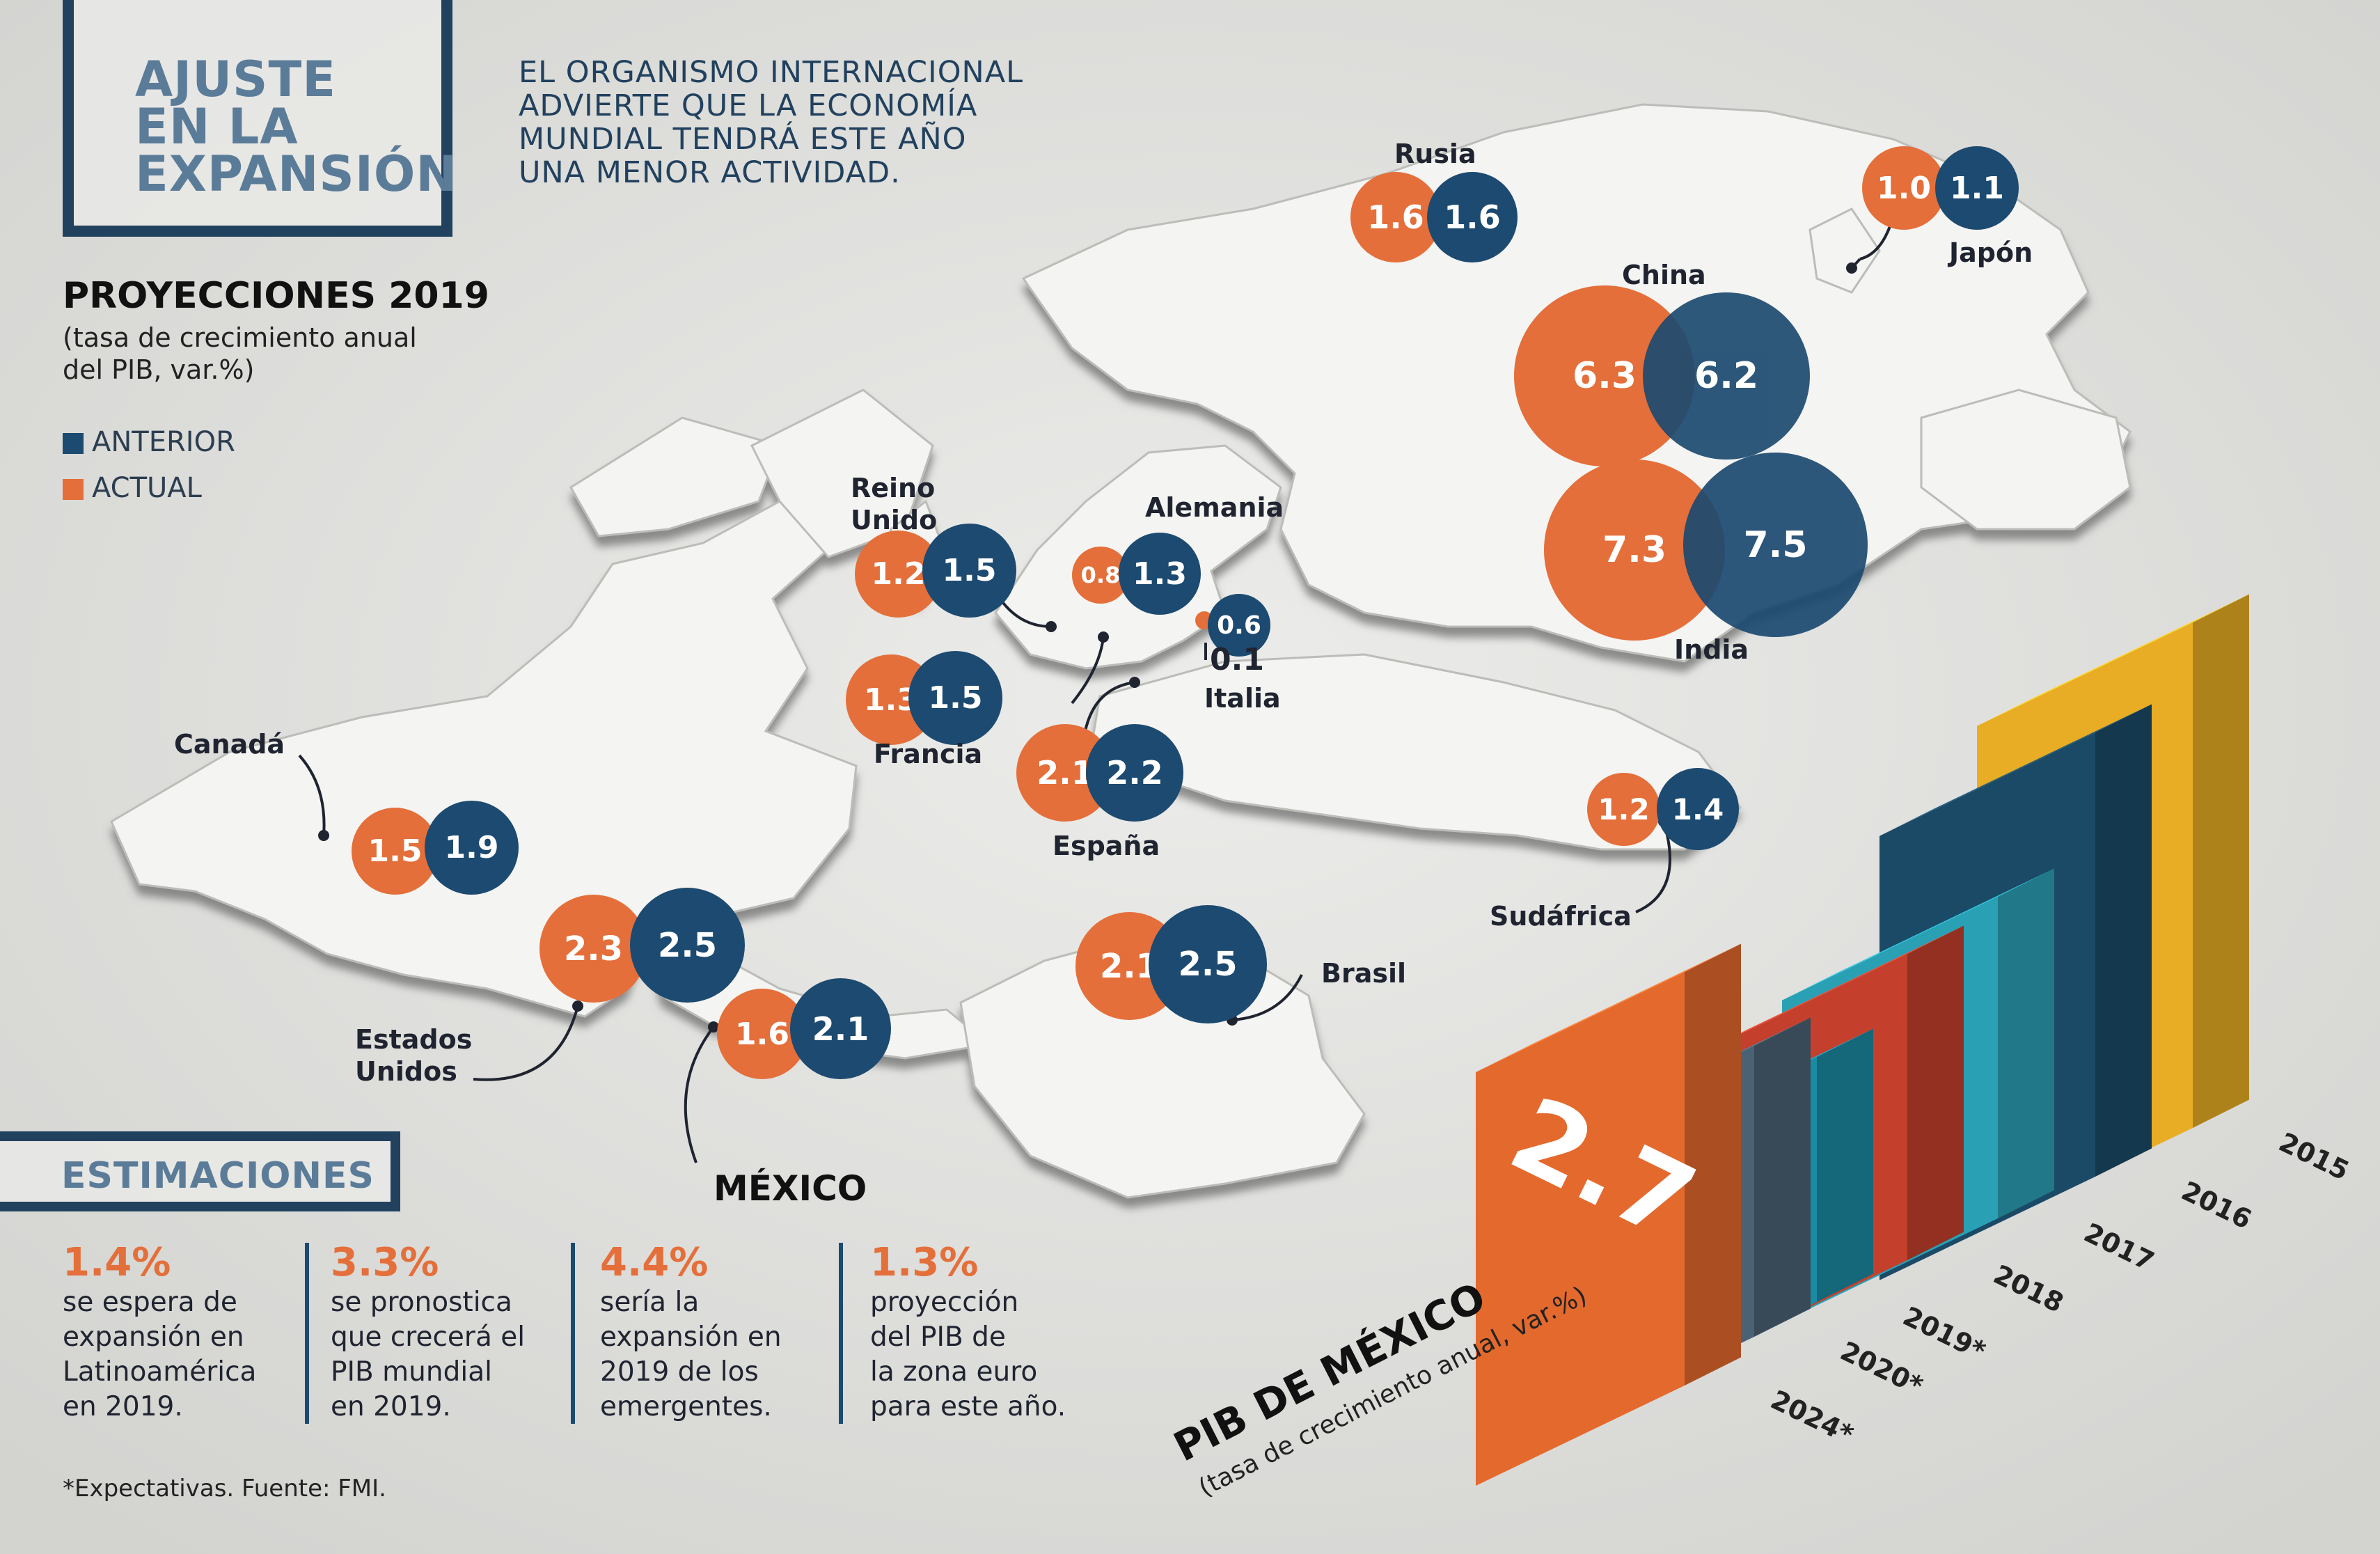  I want to click on title-line: EN LA, so click(217, 127).